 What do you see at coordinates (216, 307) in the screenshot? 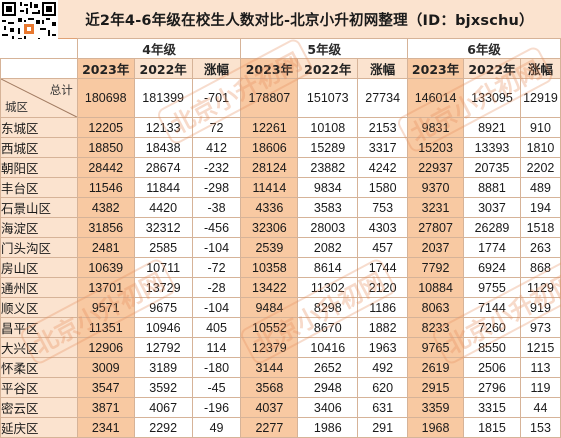
I see `table-cell: -104` at bounding box center [216, 307].